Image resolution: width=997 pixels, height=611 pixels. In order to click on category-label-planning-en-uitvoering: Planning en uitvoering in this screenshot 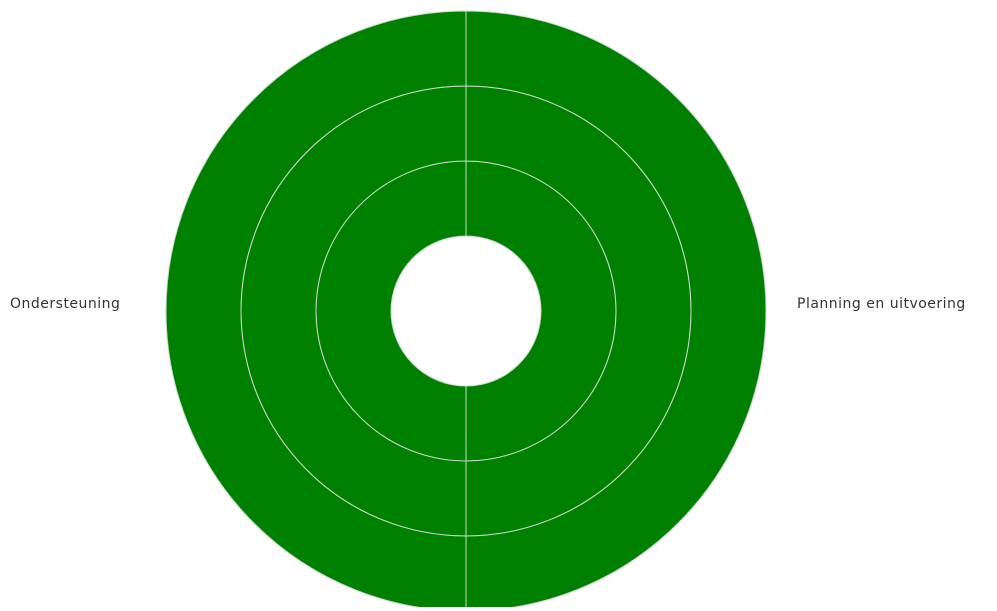, I will do `click(881, 304)`.